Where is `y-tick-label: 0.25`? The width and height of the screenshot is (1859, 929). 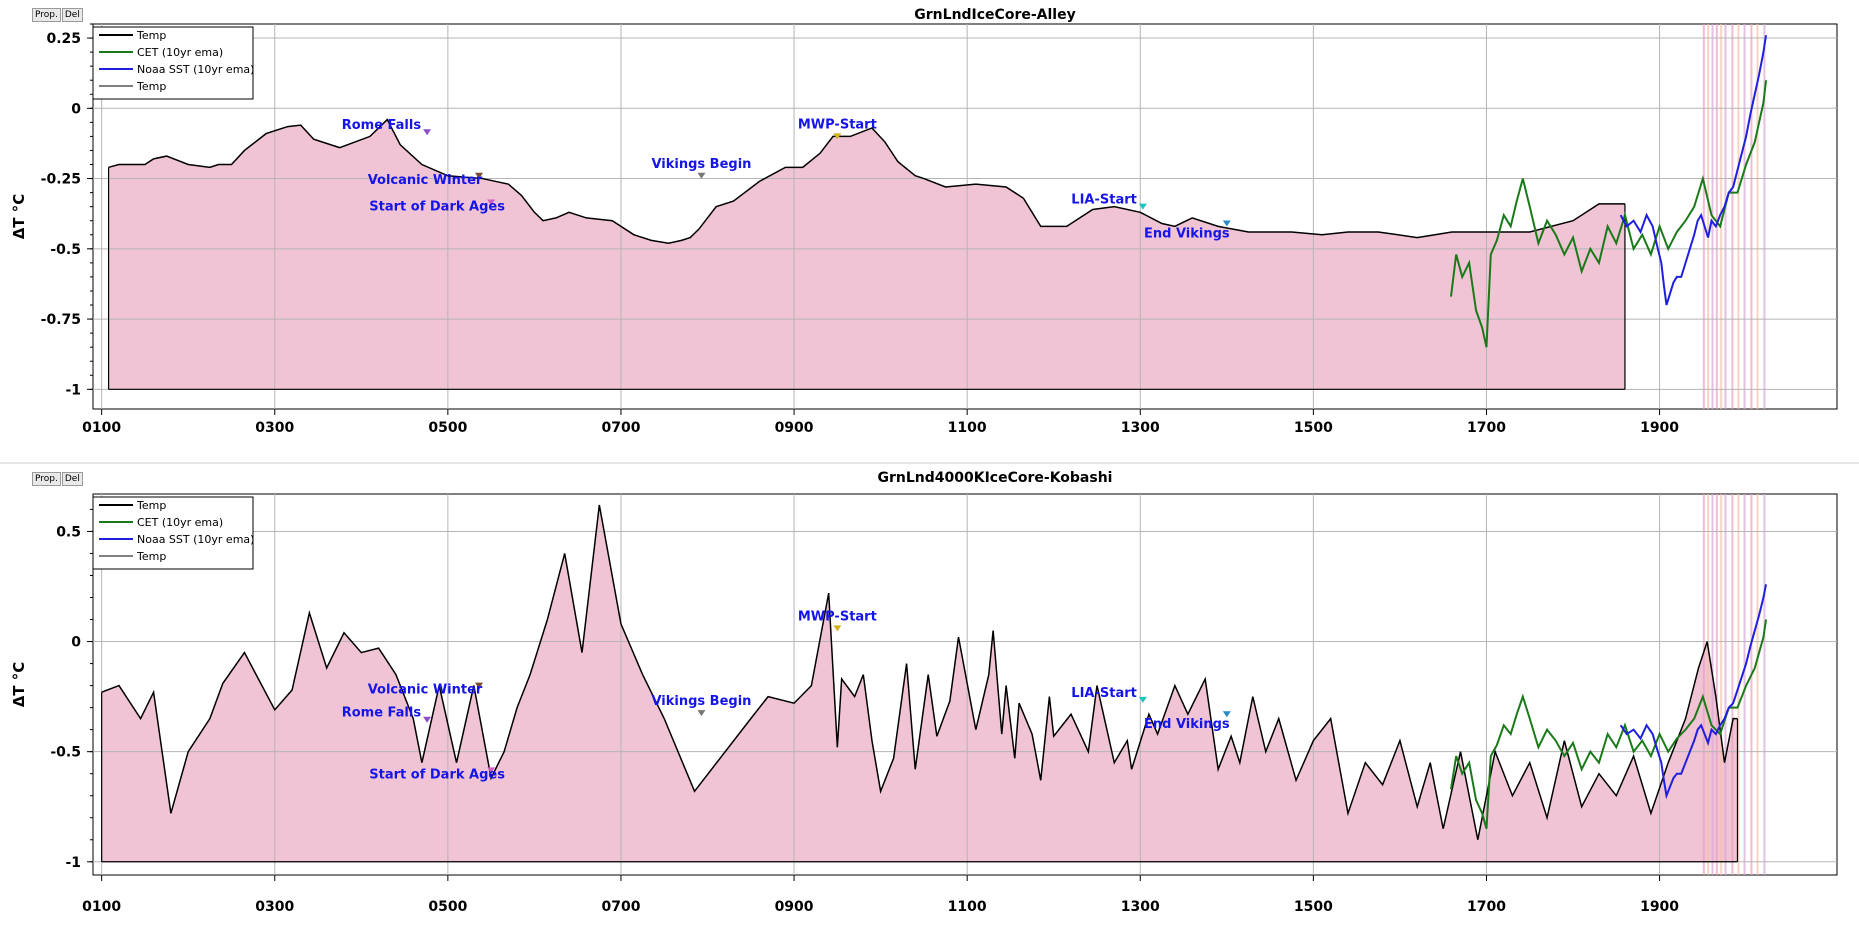 y-tick-label: 0.25 is located at coordinates (63, 39).